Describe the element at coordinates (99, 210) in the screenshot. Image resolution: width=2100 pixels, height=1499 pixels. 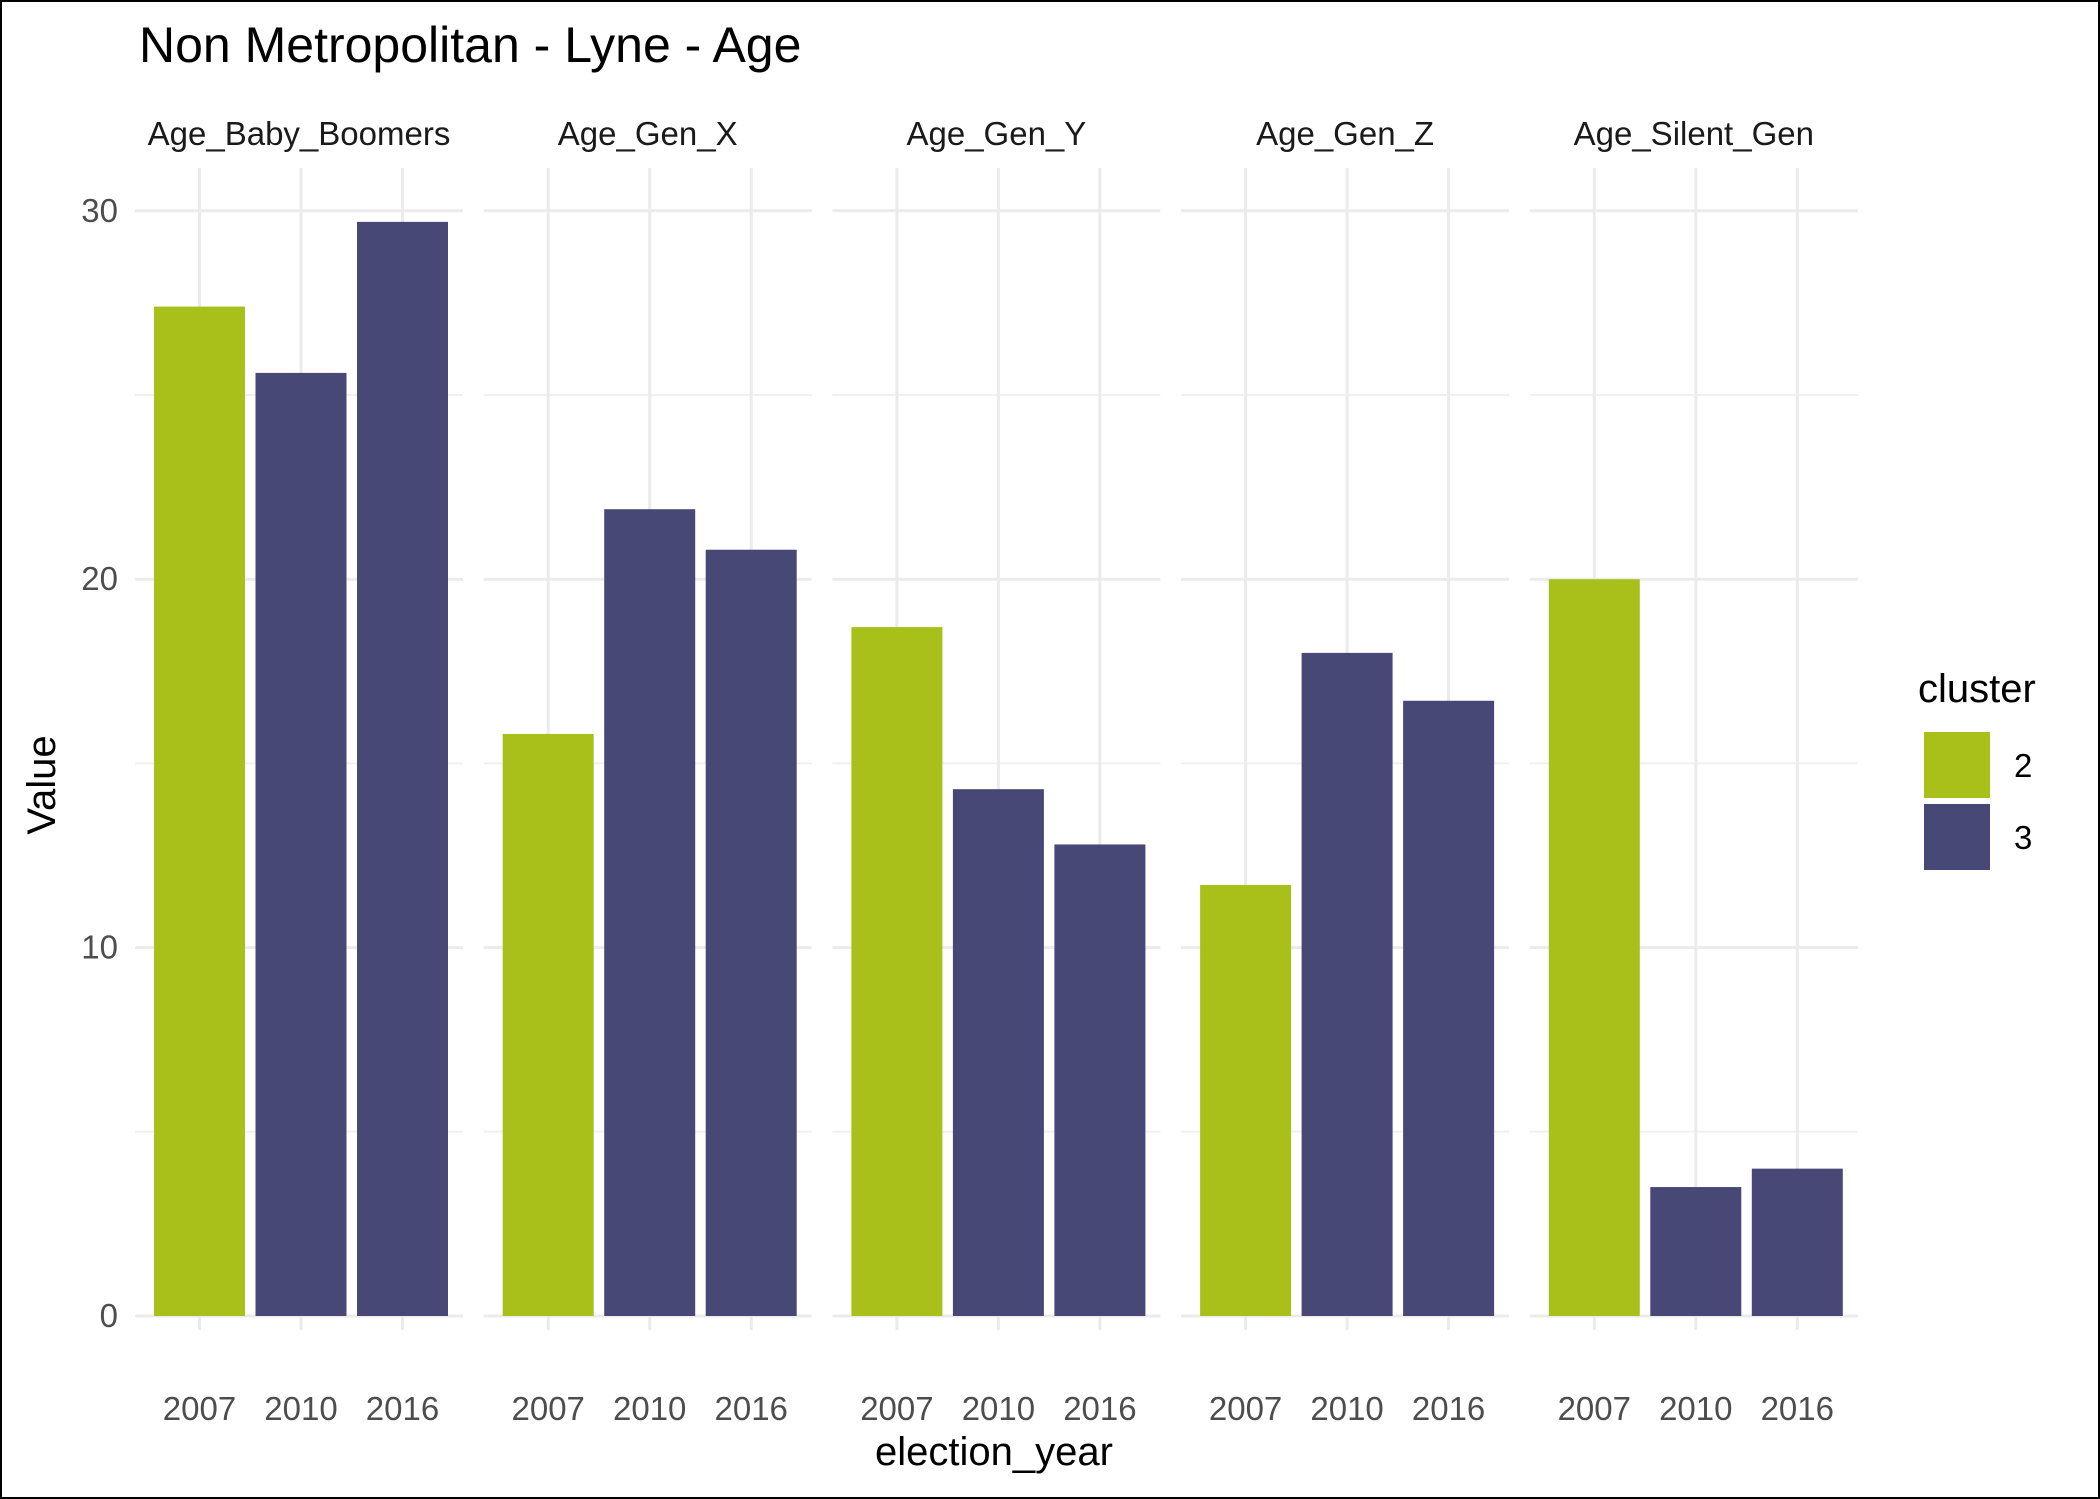
I see `y-tick-label: 30` at that location.